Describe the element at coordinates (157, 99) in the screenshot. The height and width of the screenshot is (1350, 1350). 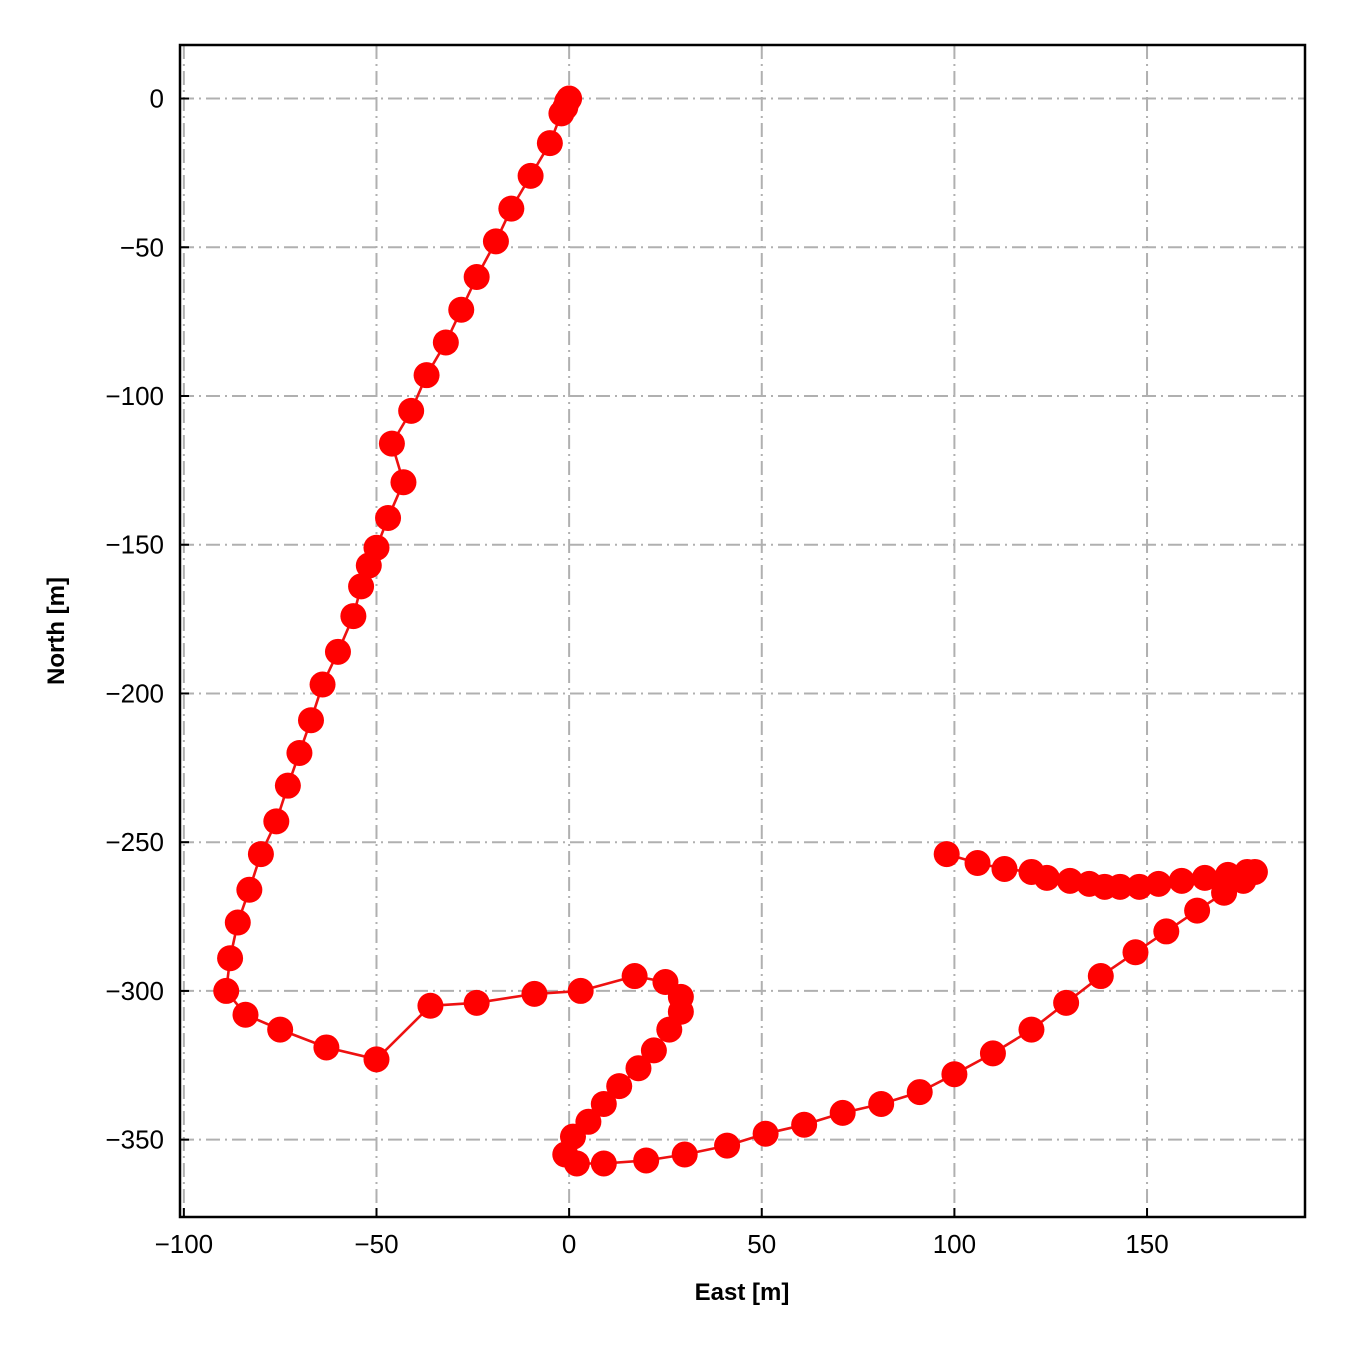
I see `y-tick-label: 0` at that location.